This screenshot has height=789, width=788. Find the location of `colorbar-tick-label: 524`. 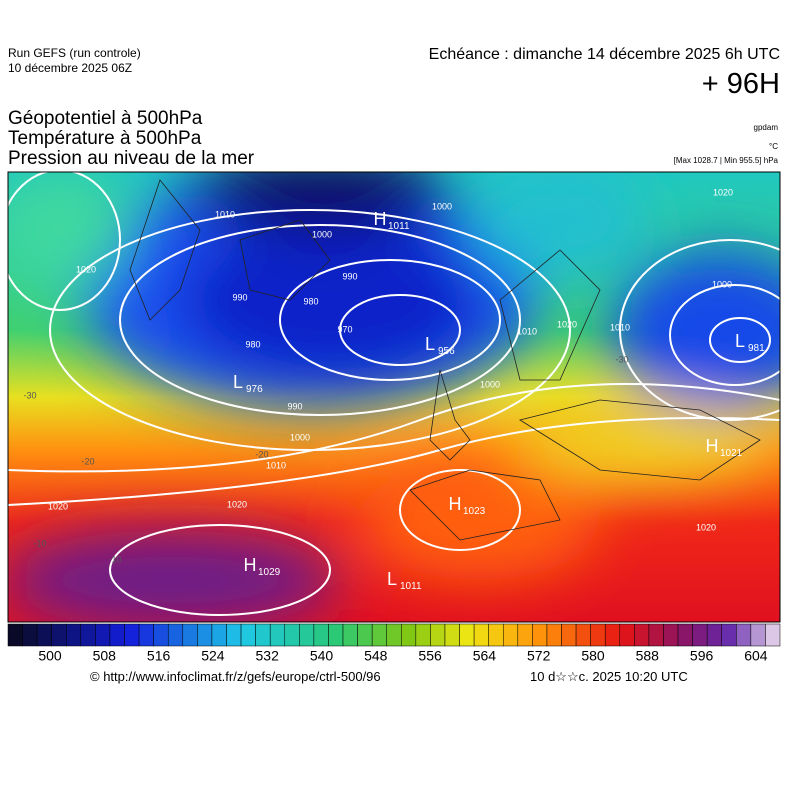

colorbar-tick-label: 524 is located at coordinates (213, 656).